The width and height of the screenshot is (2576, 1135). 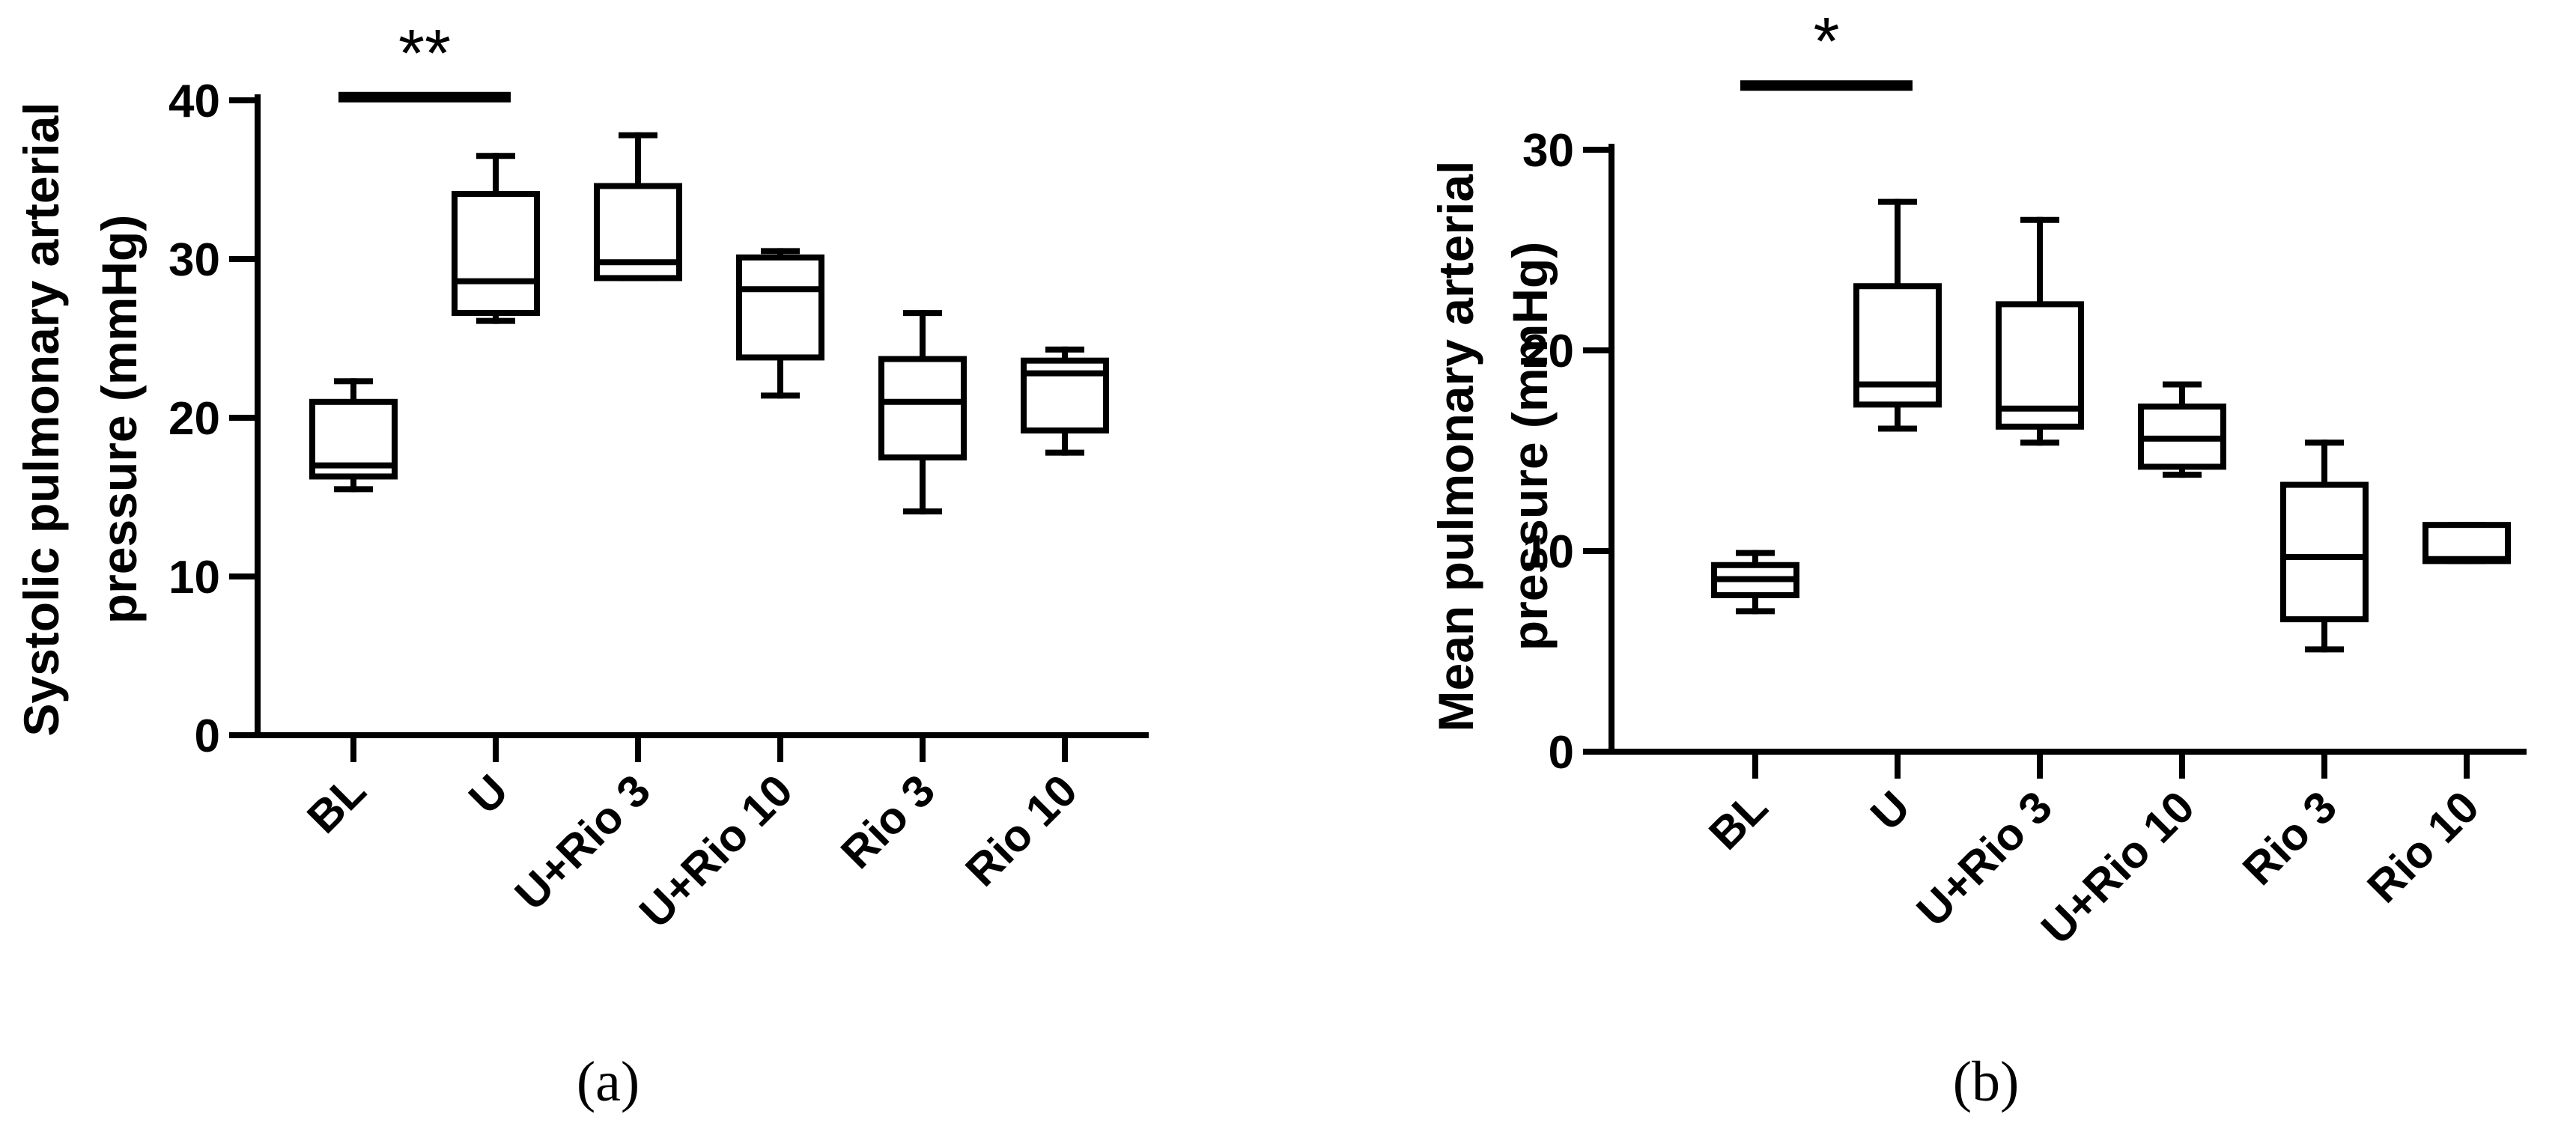 What do you see at coordinates (1826, 42) in the screenshot?
I see `significance-label: *` at bounding box center [1826, 42].